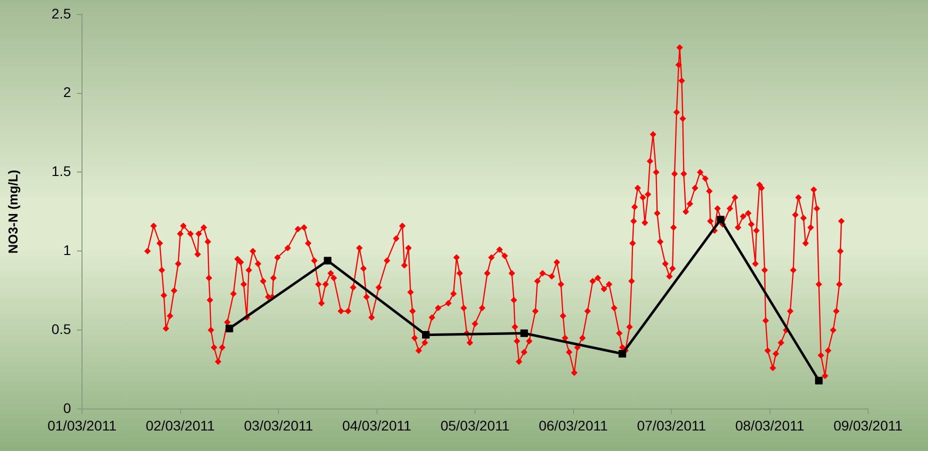  Describe the element at coordinates (475, 425) in the screenshot. I see `x-tick-label: 05/03/2011` at that location.